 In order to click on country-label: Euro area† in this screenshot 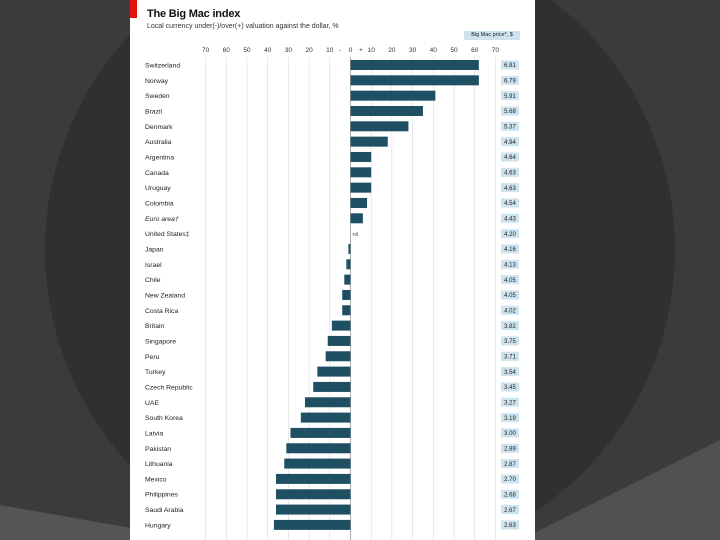, I will do `click(162, 219)`.